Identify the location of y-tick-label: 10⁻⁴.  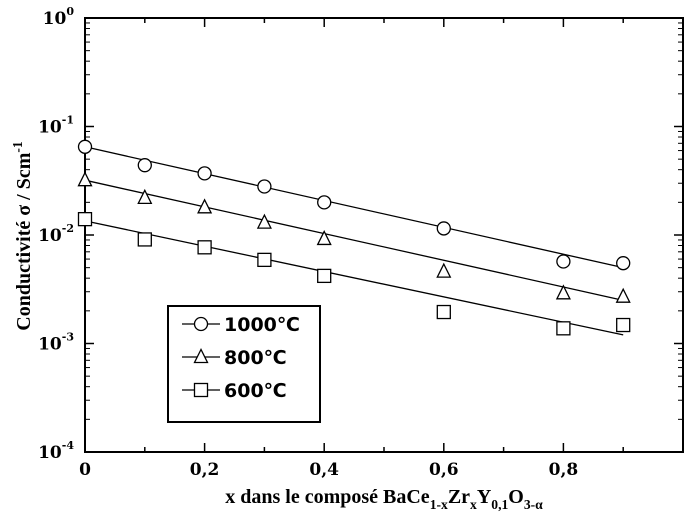
(56, 451).